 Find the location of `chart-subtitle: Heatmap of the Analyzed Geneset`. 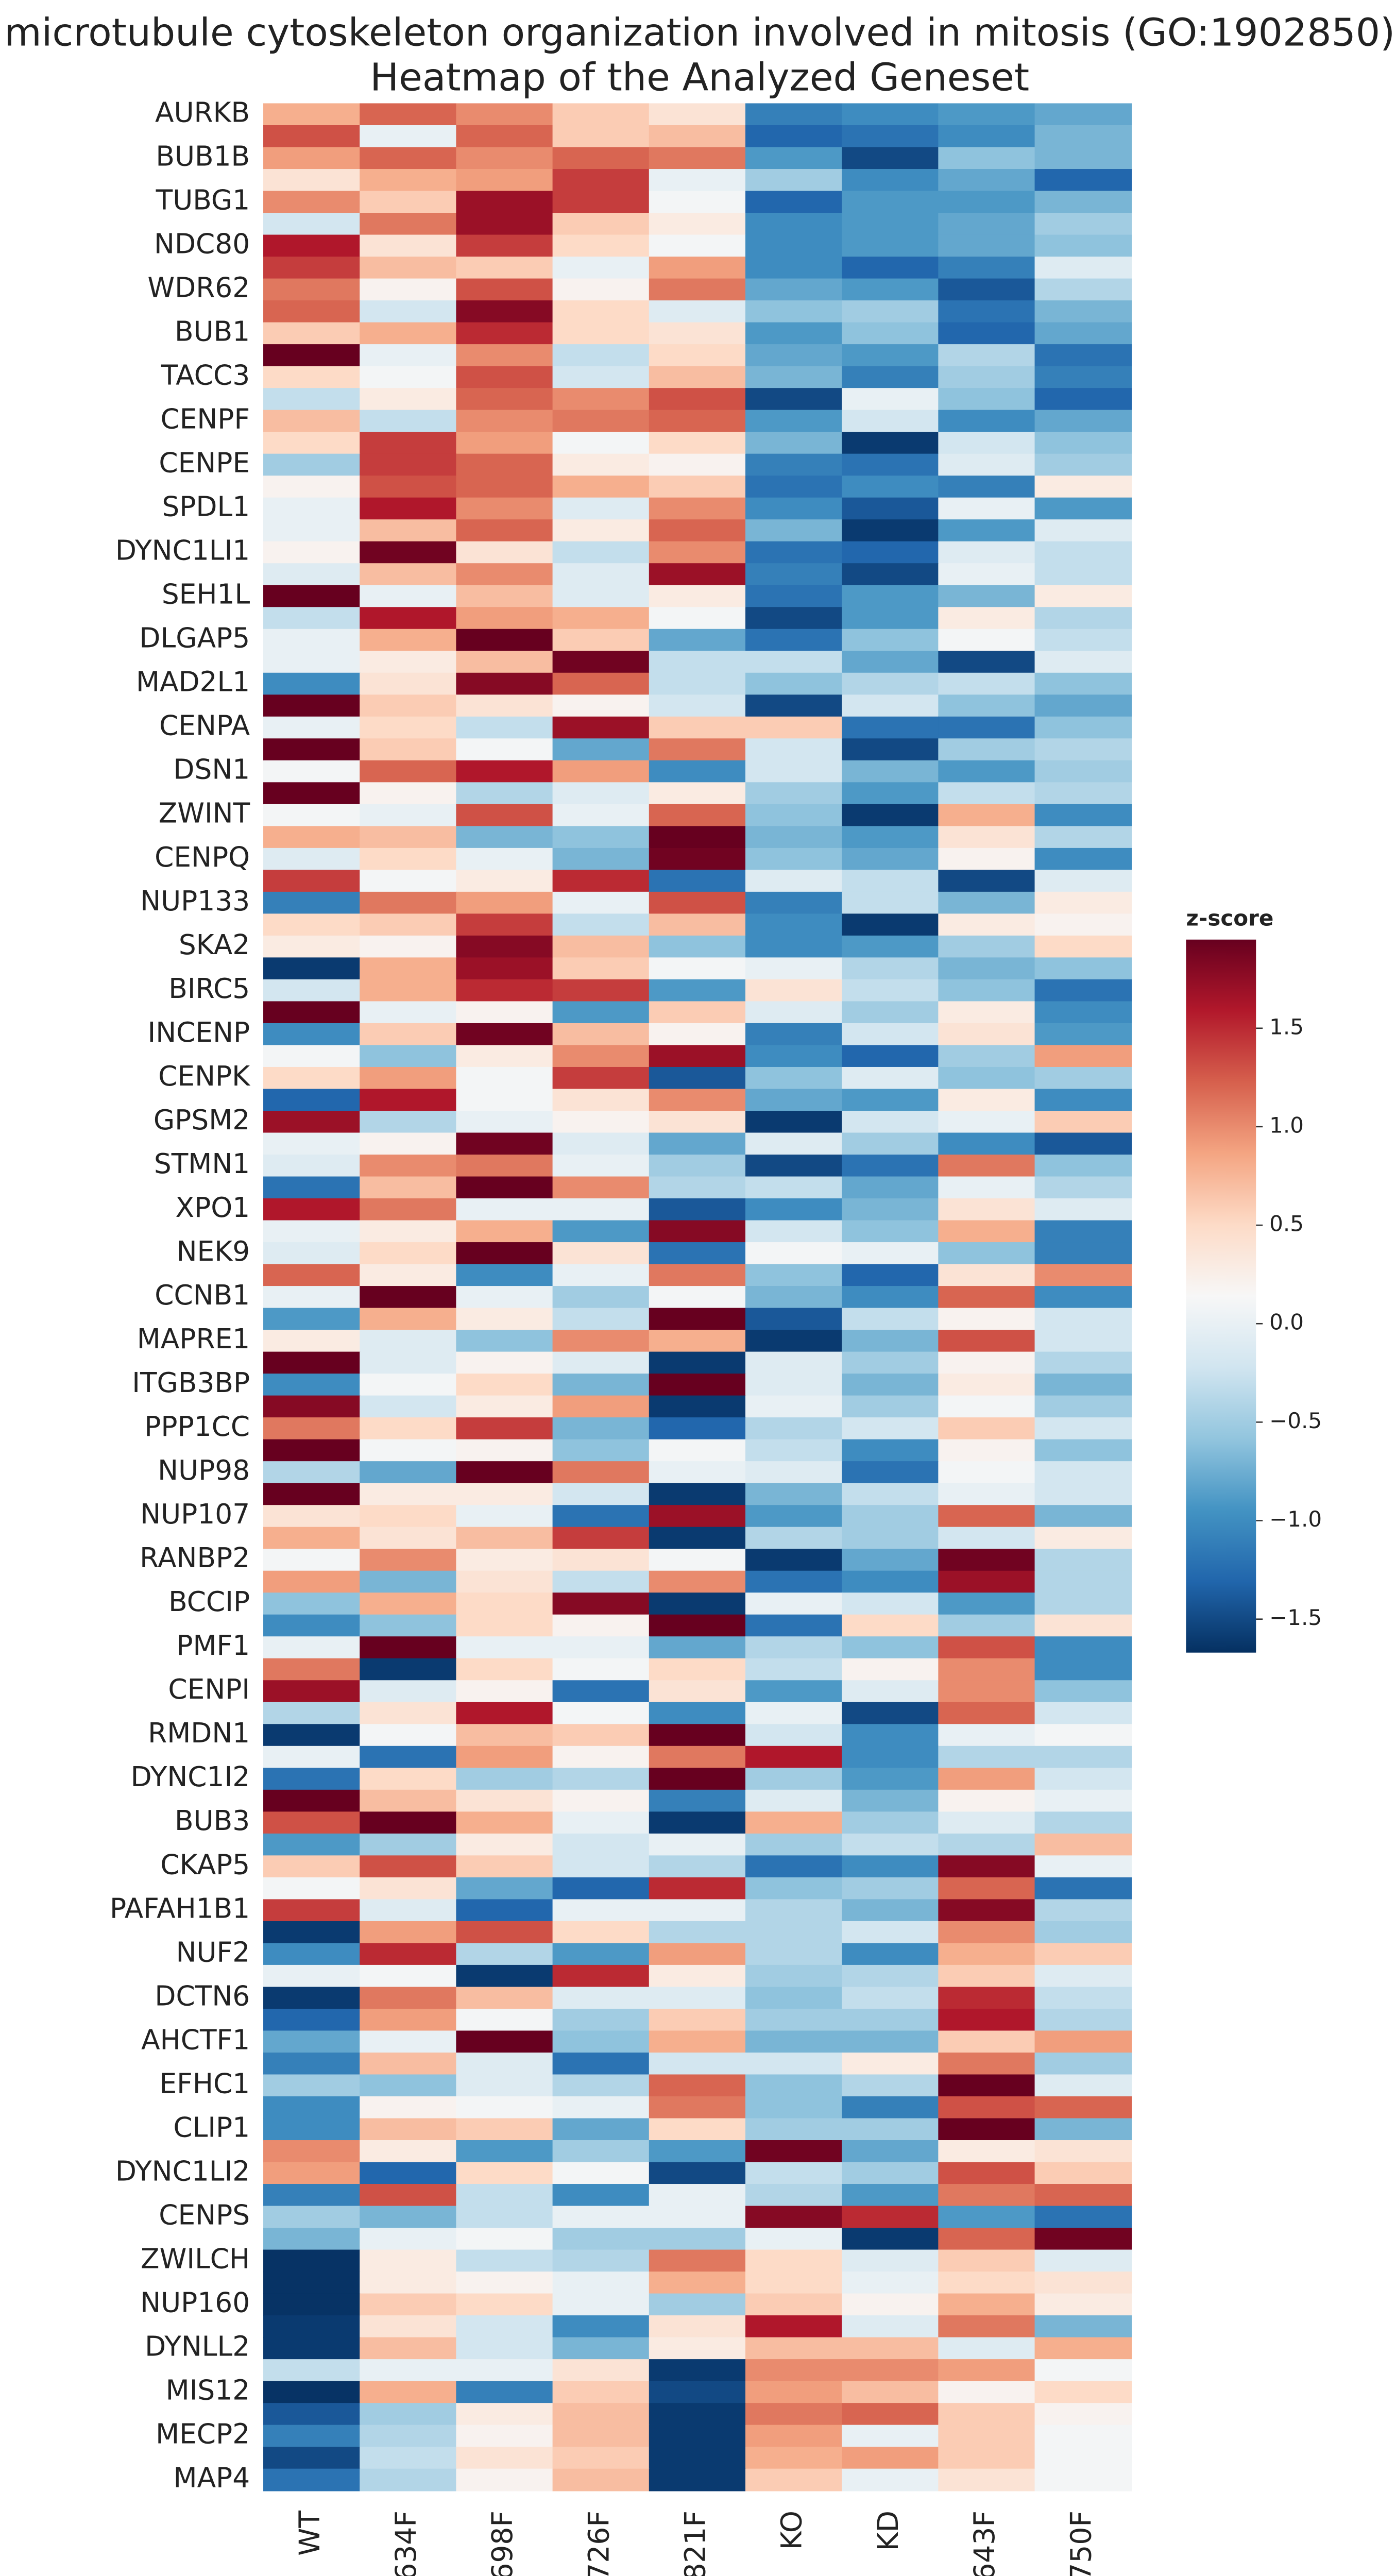

chart-subtitle: Heatmap of the Analyzed Geneset is located at coordinates (699, 77).